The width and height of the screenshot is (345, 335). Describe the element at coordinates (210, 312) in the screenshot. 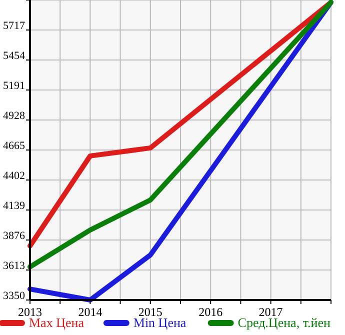

I see `x-tick-label: 2016` at that location.